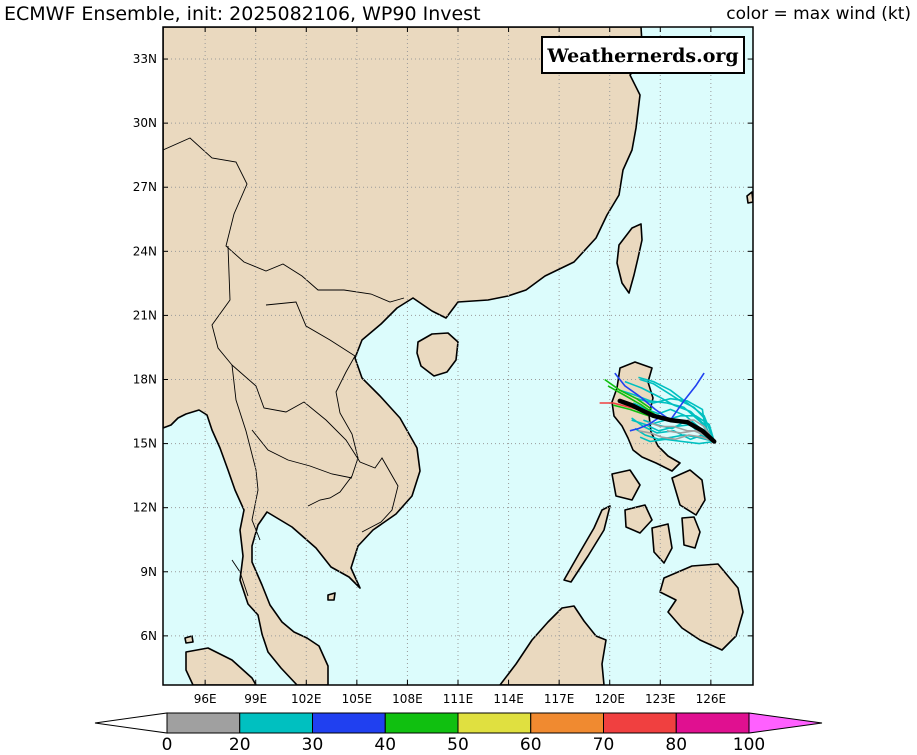  I want to click on borneo-island, so click(553, 645).